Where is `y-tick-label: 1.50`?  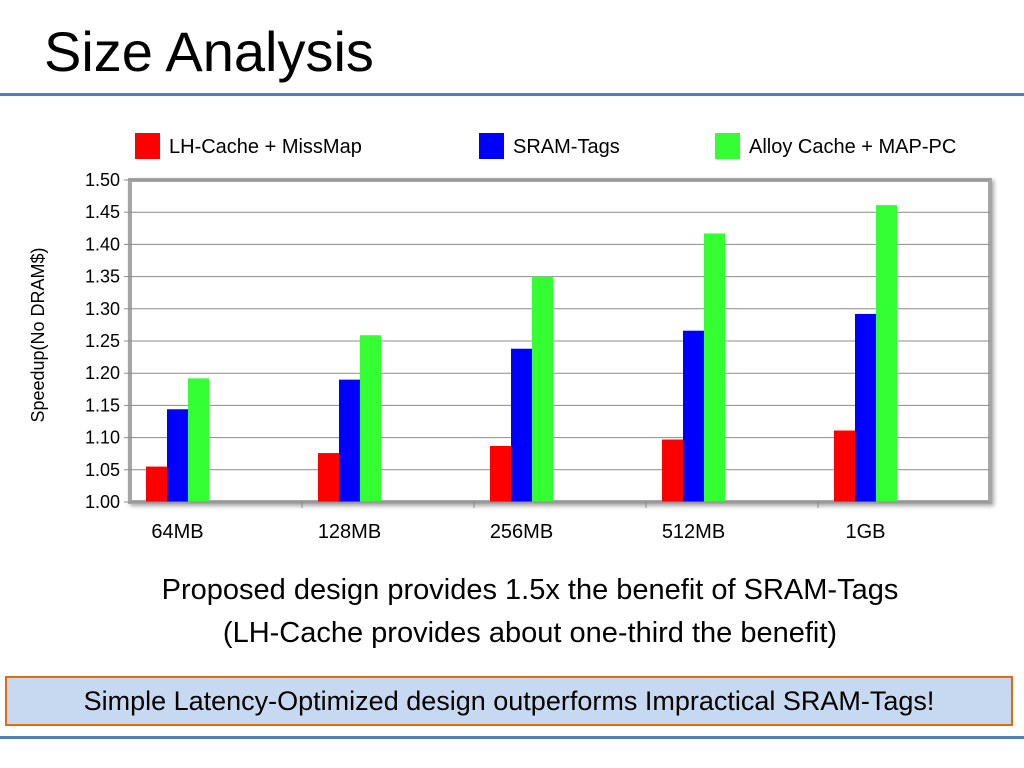 y-tick-label: 1.50 is located at coordinates (102, 180).